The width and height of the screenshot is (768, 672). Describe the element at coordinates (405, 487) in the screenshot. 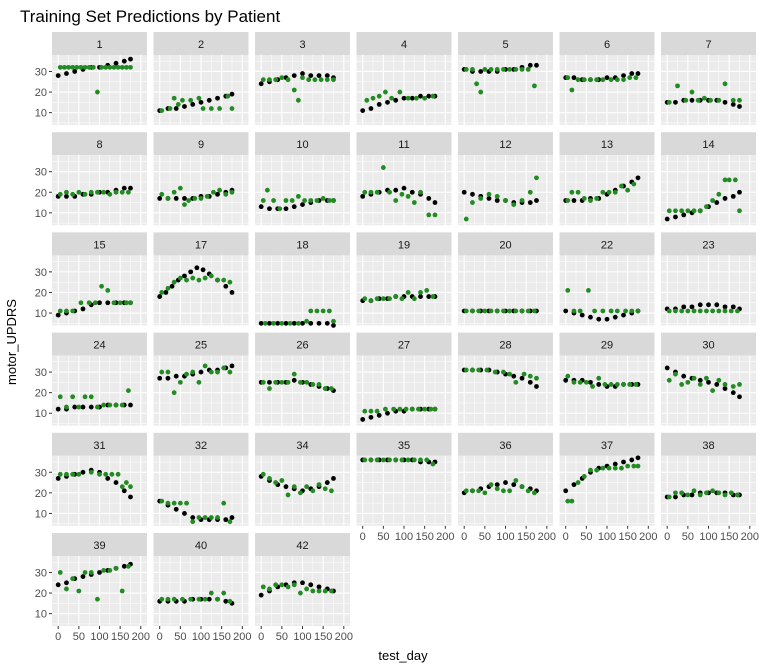

I see `facet-panel-35: 35 0 50 100 150 200` at that location.